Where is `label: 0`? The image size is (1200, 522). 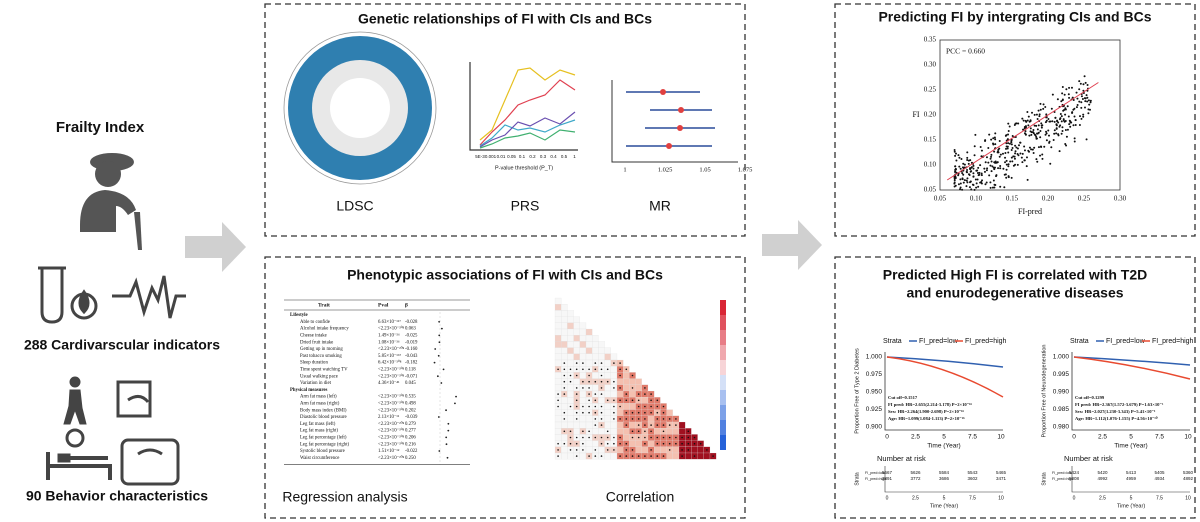
label: 0 is located at coordinates (1074, 498).